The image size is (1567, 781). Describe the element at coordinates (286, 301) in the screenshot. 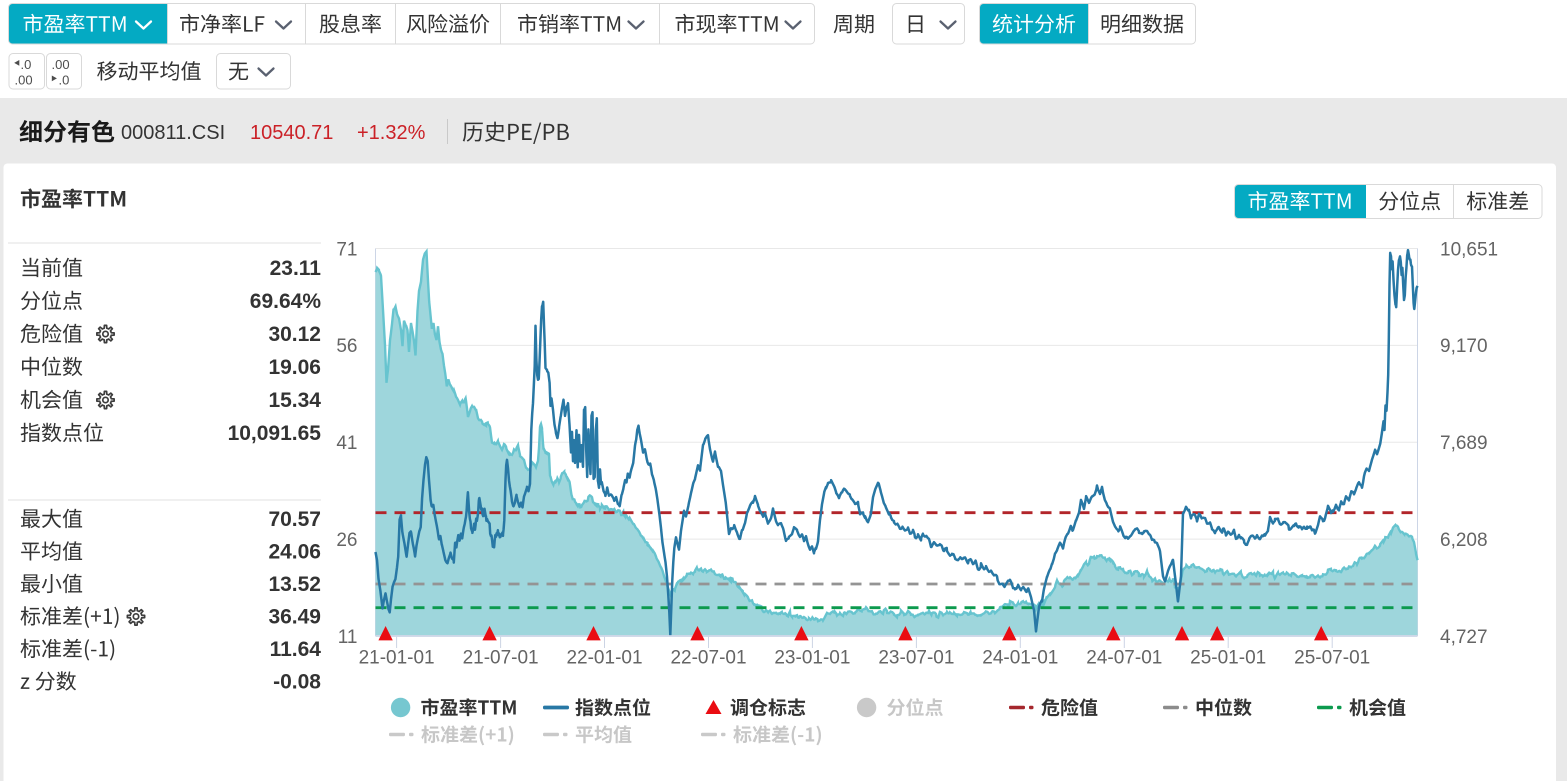

I see `svg-text: 69.64%` at that location.